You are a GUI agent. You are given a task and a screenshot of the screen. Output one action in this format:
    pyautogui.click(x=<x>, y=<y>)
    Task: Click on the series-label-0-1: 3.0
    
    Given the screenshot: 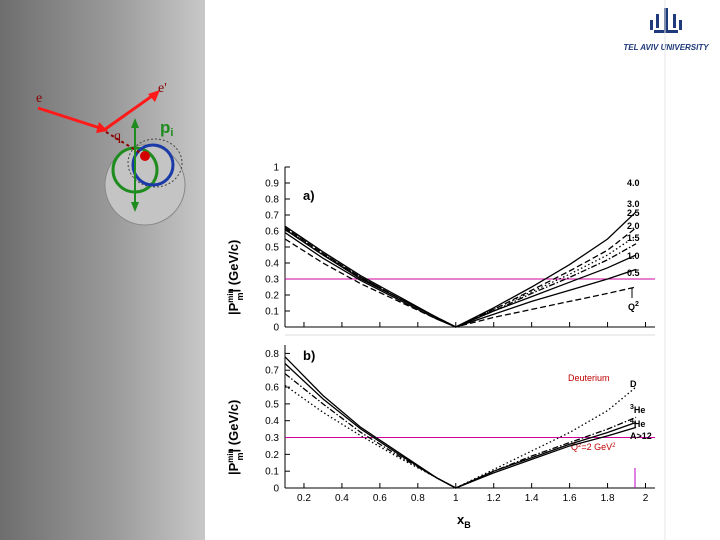 What is the action you would take?
    pyautogui.click(x=633, y=204)
    